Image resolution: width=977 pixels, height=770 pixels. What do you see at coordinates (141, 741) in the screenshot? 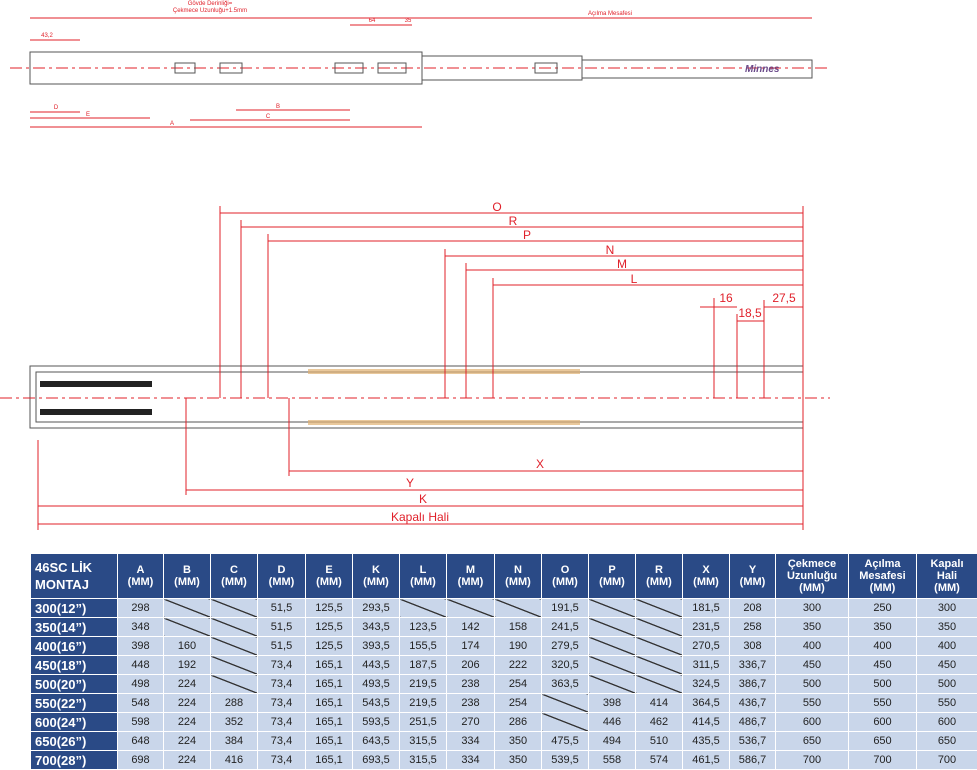
I see `table-cell: 648` at bounding box center [141, 741].